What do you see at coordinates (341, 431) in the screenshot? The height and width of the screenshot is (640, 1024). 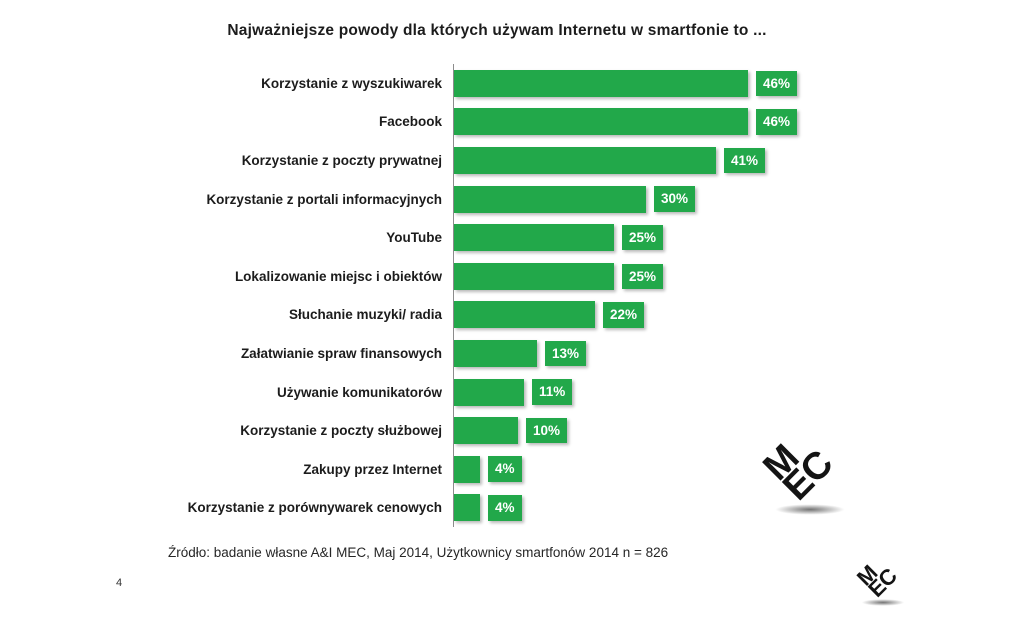 I see `category-label: Korzystanie z poczty służbowej` at bounding box center [341, 431].